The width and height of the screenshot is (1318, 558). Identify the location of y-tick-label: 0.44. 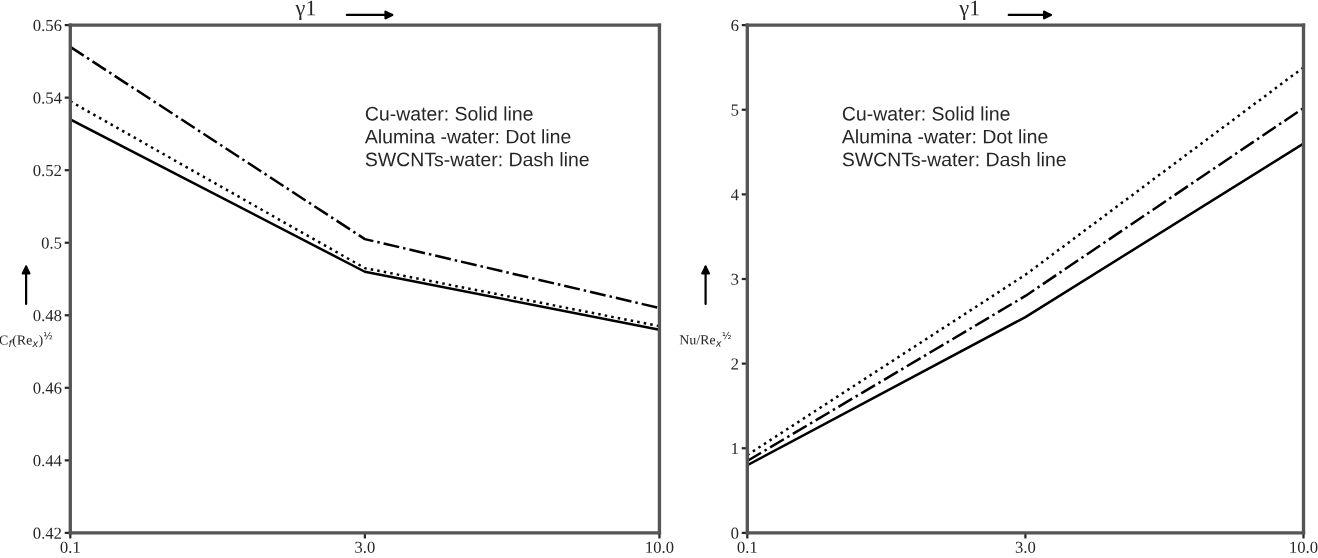
(47, 461).